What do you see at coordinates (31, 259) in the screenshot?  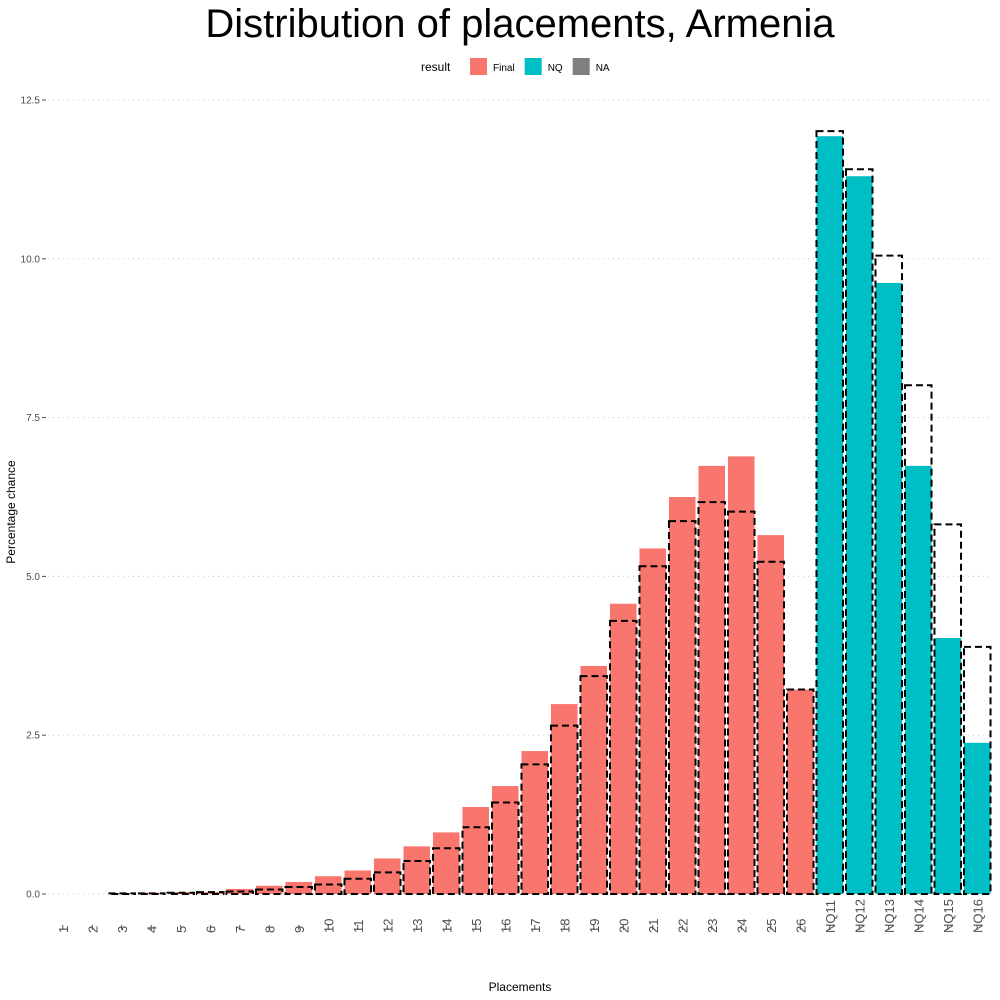 I see `y-tick-label: 10.0` at bounding box center [31, 259].